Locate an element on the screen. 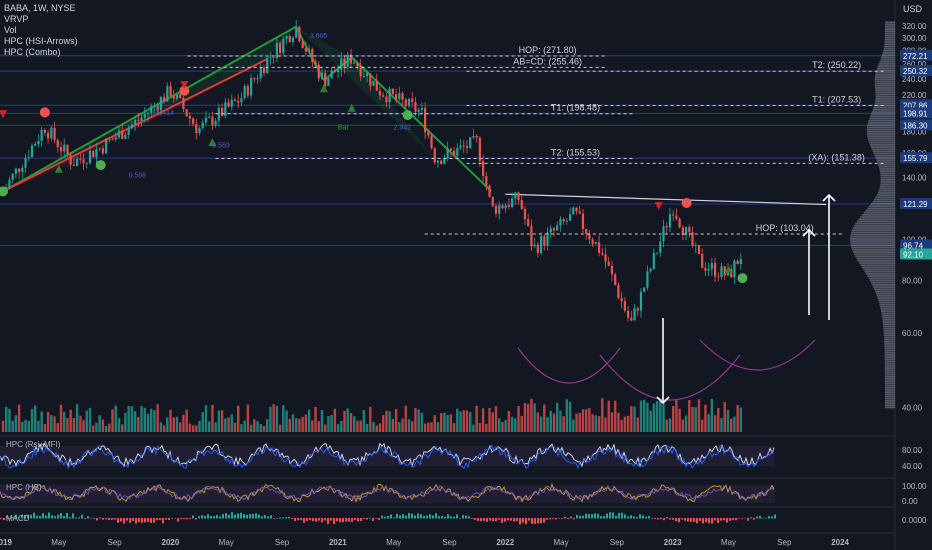  indicator-vrvp: VRVP is located at coordinates (16, 19).